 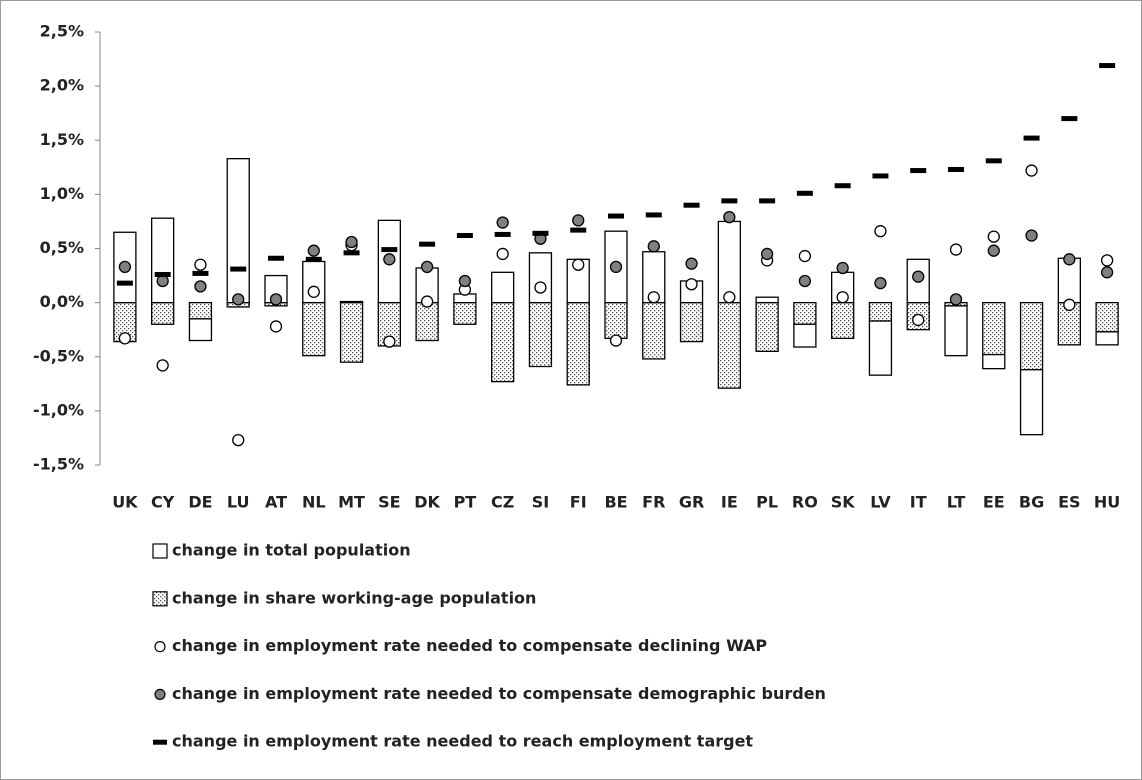 What do you see at coordinates (200, 502) in the screenshot?
I see `x-tick-label: DE` at bounding box center [200, 502].